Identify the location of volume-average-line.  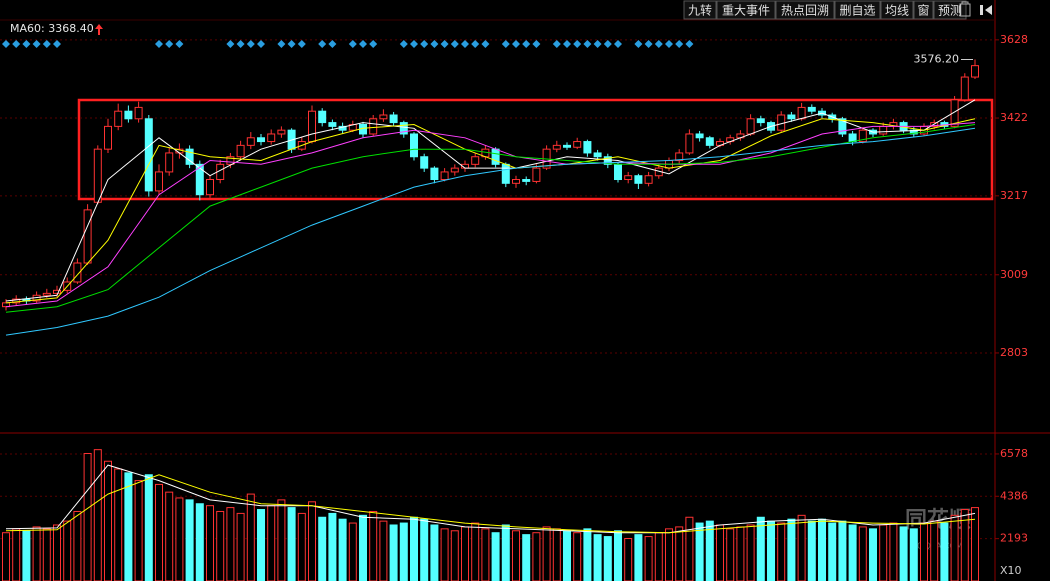
(490, 504).